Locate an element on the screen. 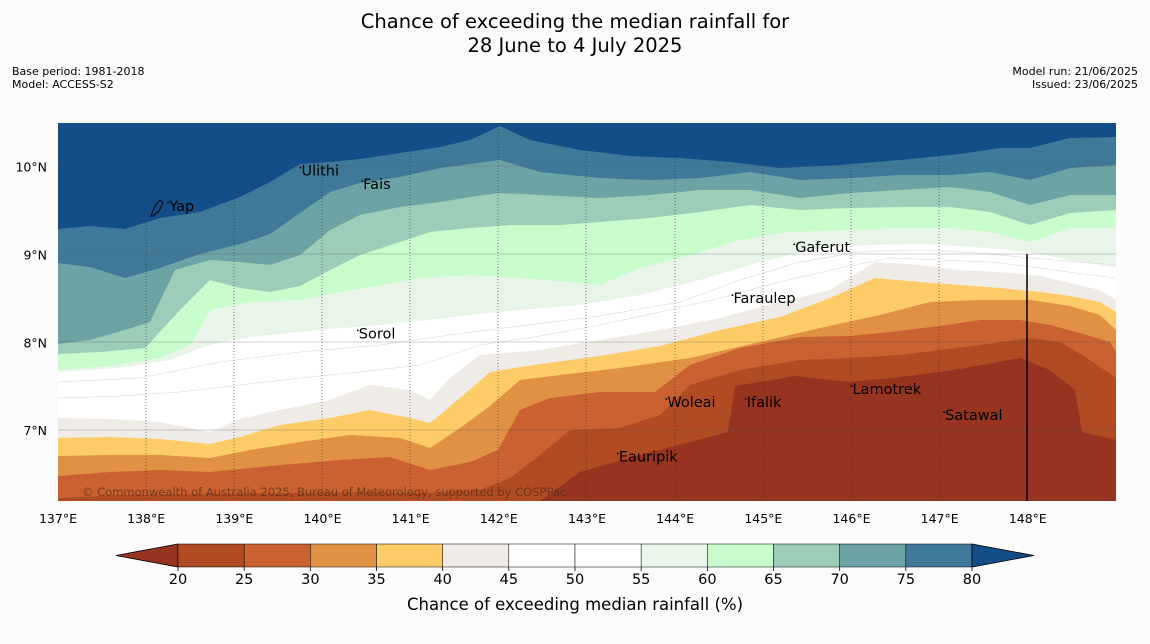 The height and width of the screenshot is (644, 1150). place-label: Lamotrek is located at coordinates (887, 390).